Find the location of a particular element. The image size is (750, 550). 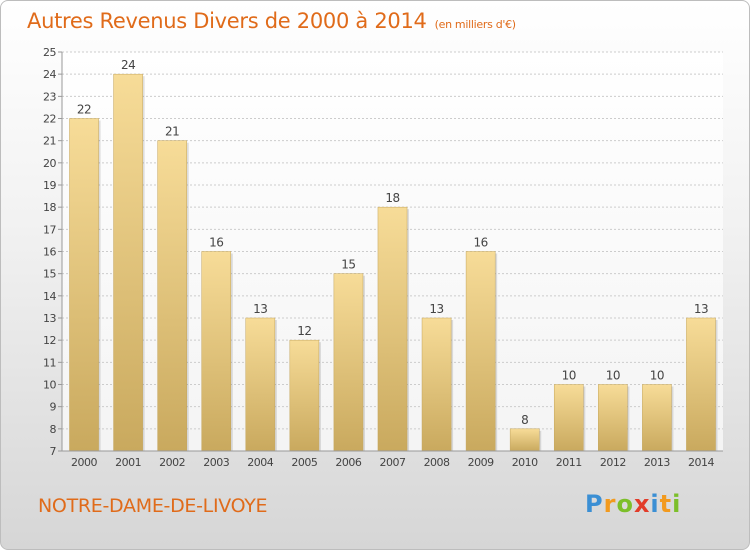

chart-subtitle: (en milliers d'€) is located at coordinates (475, 24).